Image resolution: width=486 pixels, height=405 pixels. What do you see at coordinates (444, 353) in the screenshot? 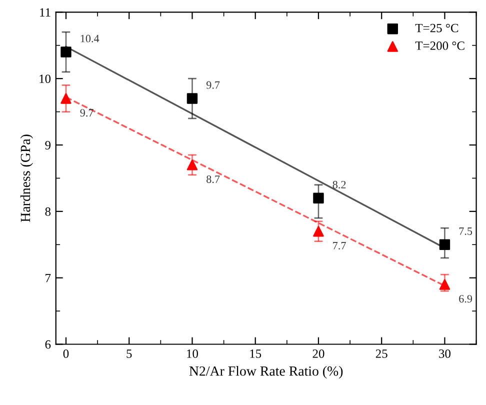
I see `x-tick-label: 30` at bounding box center [444, 353].